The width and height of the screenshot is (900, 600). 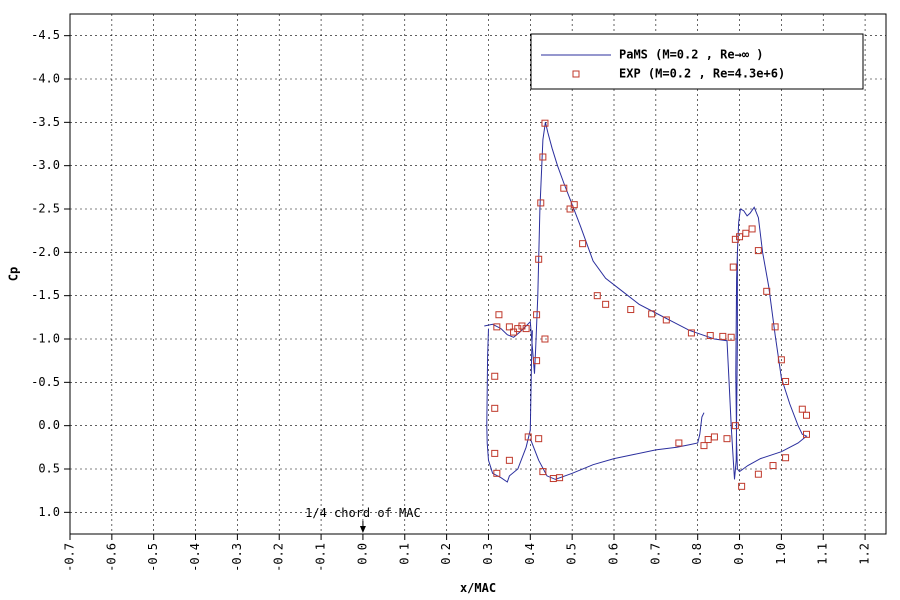 What do you see at coordinates (195, 557) in the screenshot?
I see `x-tick-label: -0.4` at bounding box center [195, 557].